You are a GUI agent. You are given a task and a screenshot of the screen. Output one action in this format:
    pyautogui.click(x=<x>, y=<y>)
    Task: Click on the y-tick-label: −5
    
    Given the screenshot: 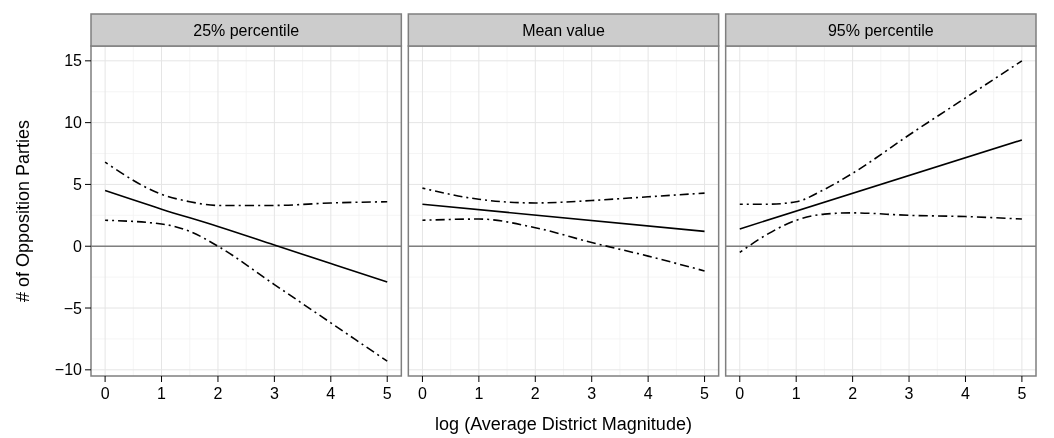 What is the action you would take?
    pyautogui.click(x=73, y=308)
    